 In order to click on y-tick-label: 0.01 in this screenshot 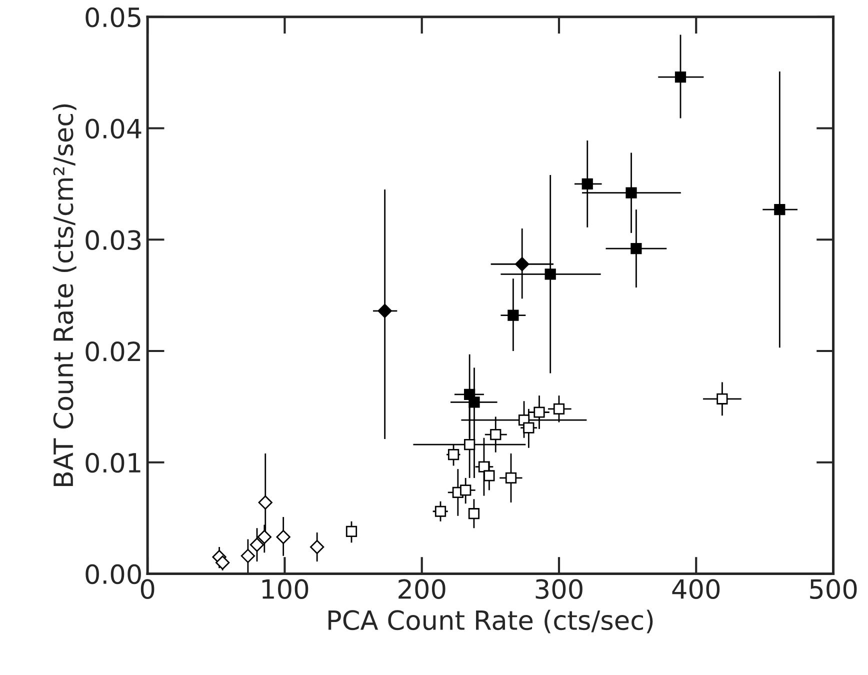, I will do `click(113, 462)`.